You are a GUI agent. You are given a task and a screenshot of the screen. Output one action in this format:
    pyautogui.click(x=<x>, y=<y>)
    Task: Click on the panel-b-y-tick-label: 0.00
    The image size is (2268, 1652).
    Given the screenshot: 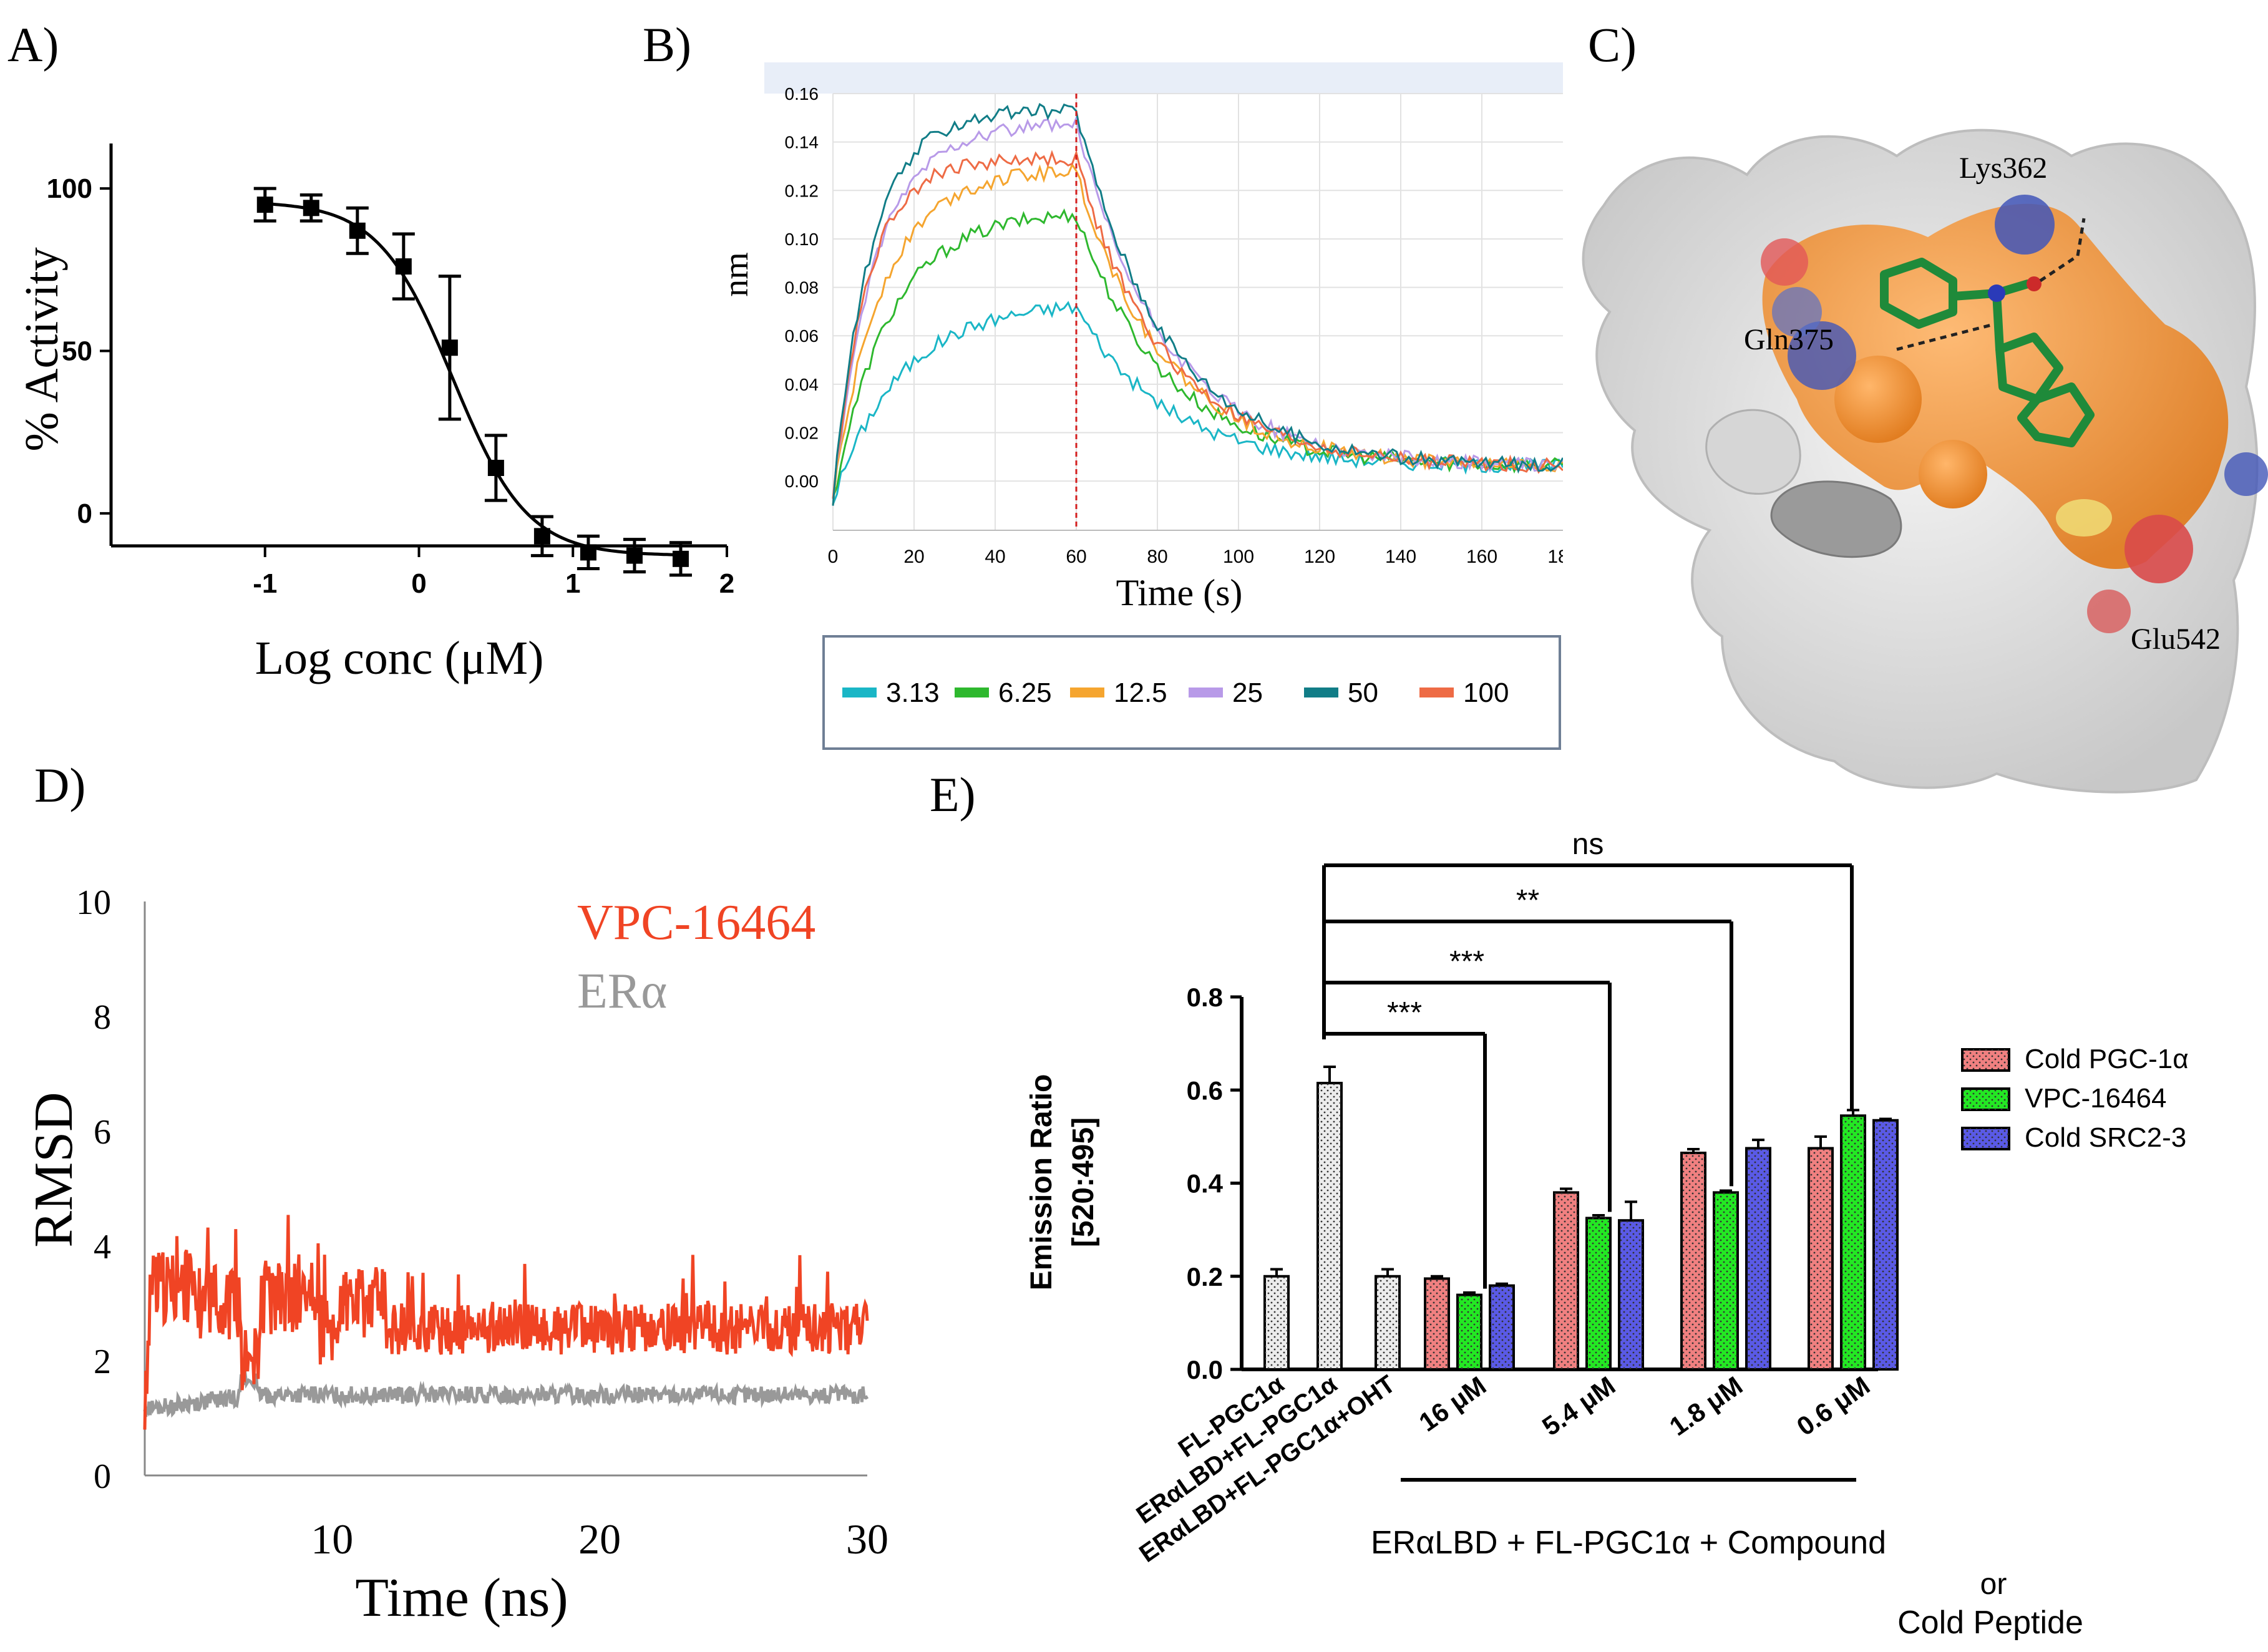 What is the action you would take?
    pyautogui.click(x=802, y=481)
    